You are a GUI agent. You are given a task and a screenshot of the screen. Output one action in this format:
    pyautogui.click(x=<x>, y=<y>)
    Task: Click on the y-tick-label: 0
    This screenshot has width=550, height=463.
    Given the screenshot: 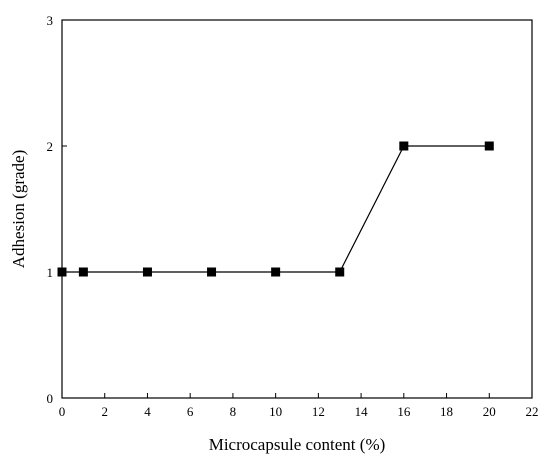 What is the action you would take?
    pyautogui.click(x=50, y=398)
    